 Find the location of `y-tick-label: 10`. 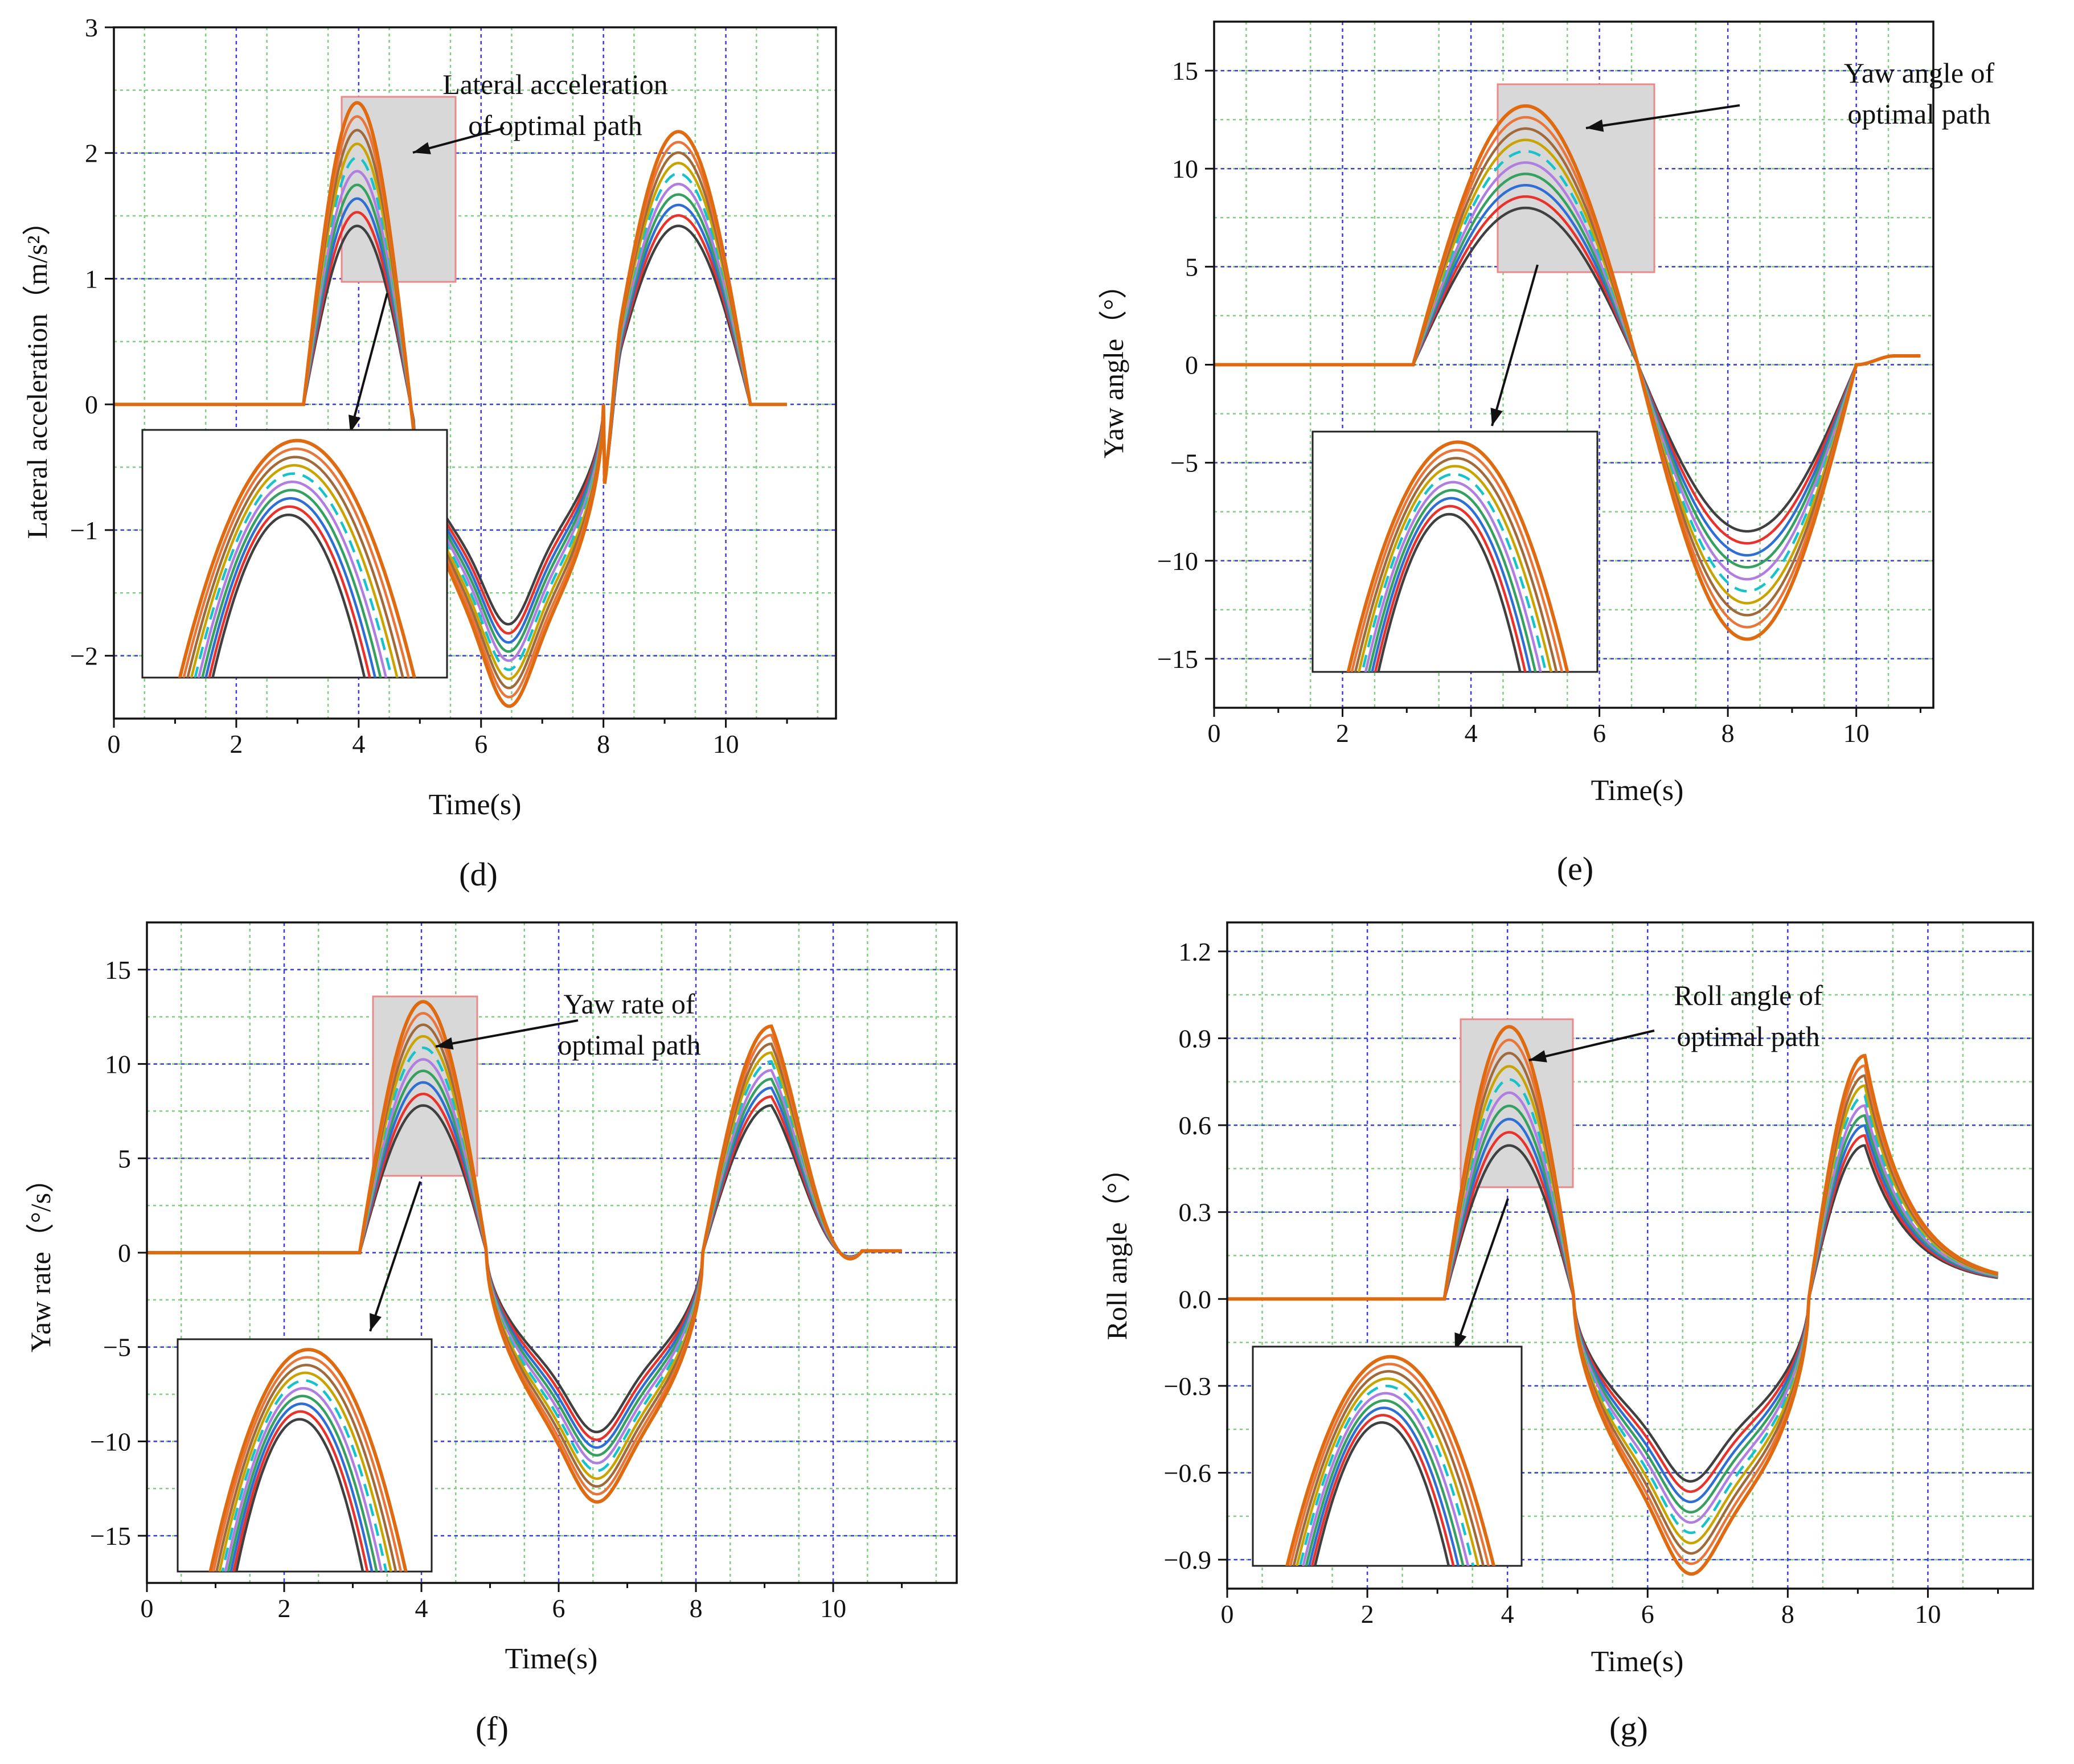

y-tick-label: 10 is located at coordinates (118, 1064).